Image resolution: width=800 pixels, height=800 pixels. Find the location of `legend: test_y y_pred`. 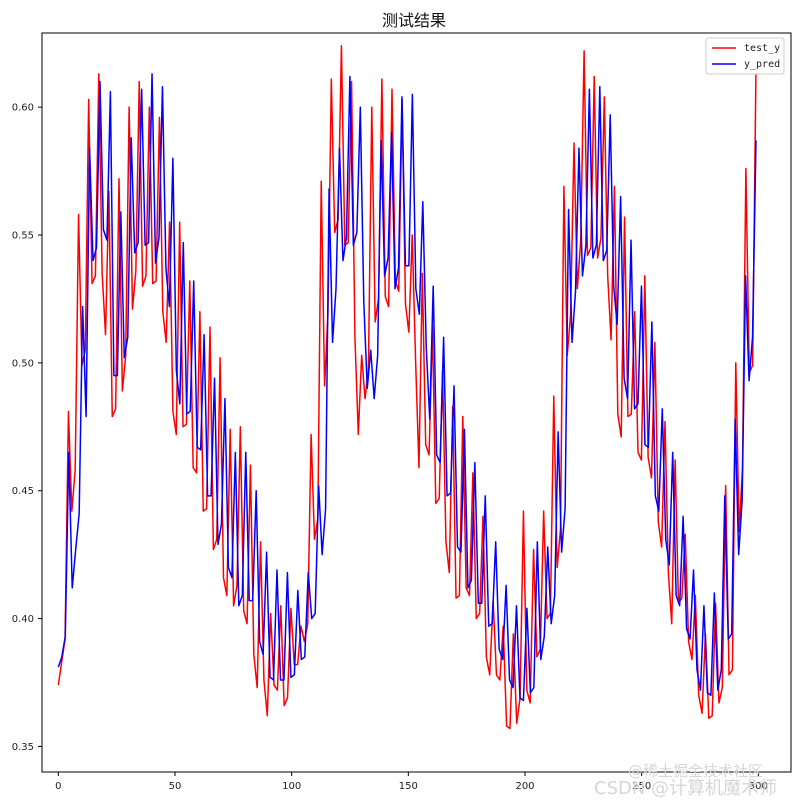

legend: test_y y_pred is located at coordinates (745, 56).